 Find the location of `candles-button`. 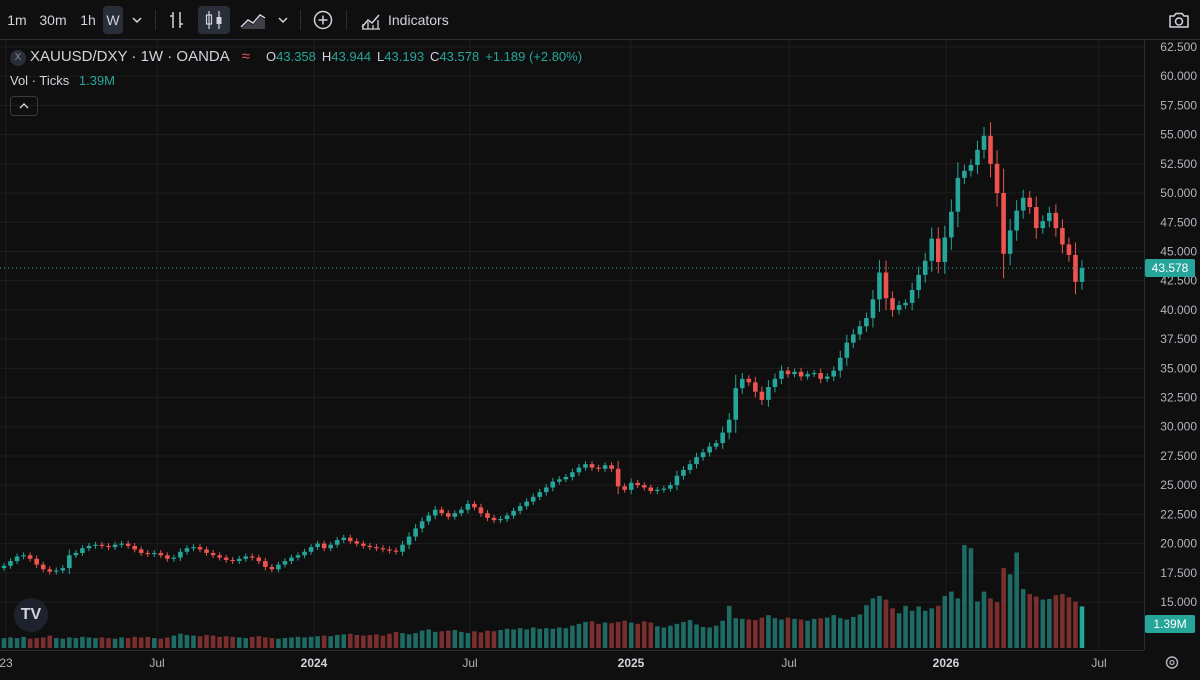

candles-button is located at coordinates (214, 20).